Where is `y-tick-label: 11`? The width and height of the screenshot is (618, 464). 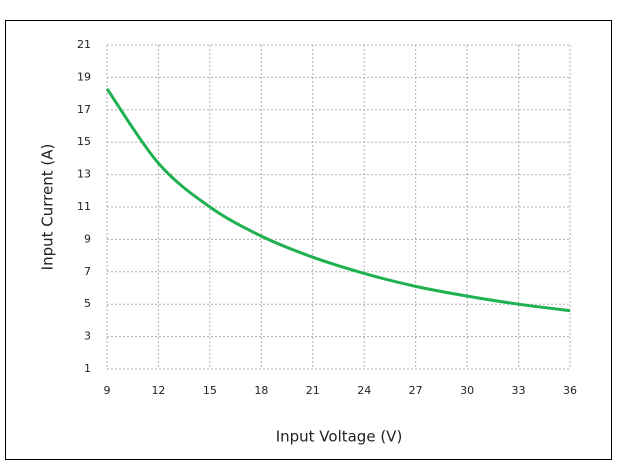
y-tick-label: 11 is located at coordinates (84, 206).